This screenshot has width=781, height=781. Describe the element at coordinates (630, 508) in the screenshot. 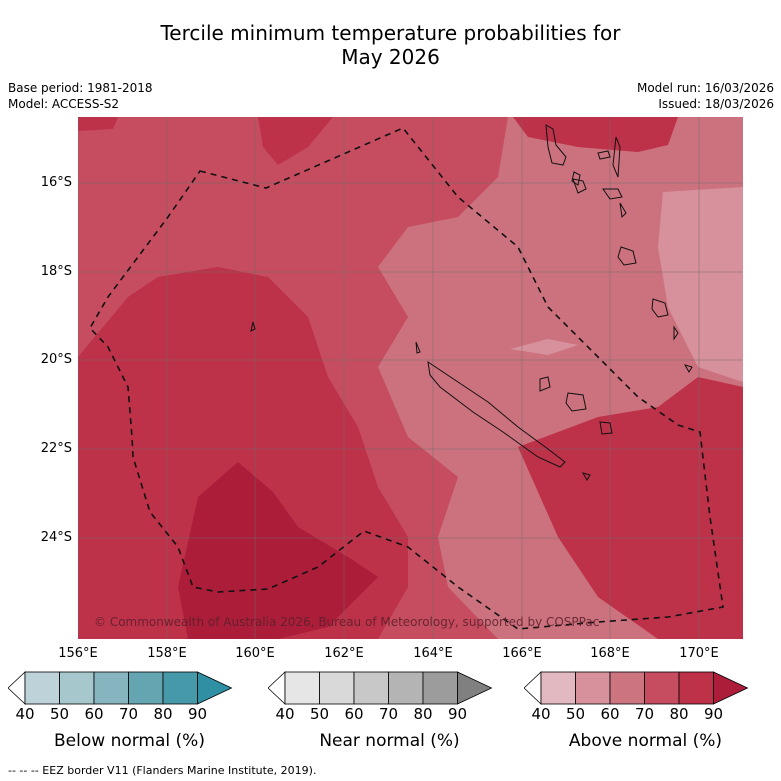

I see `zone-80-se` at that location.